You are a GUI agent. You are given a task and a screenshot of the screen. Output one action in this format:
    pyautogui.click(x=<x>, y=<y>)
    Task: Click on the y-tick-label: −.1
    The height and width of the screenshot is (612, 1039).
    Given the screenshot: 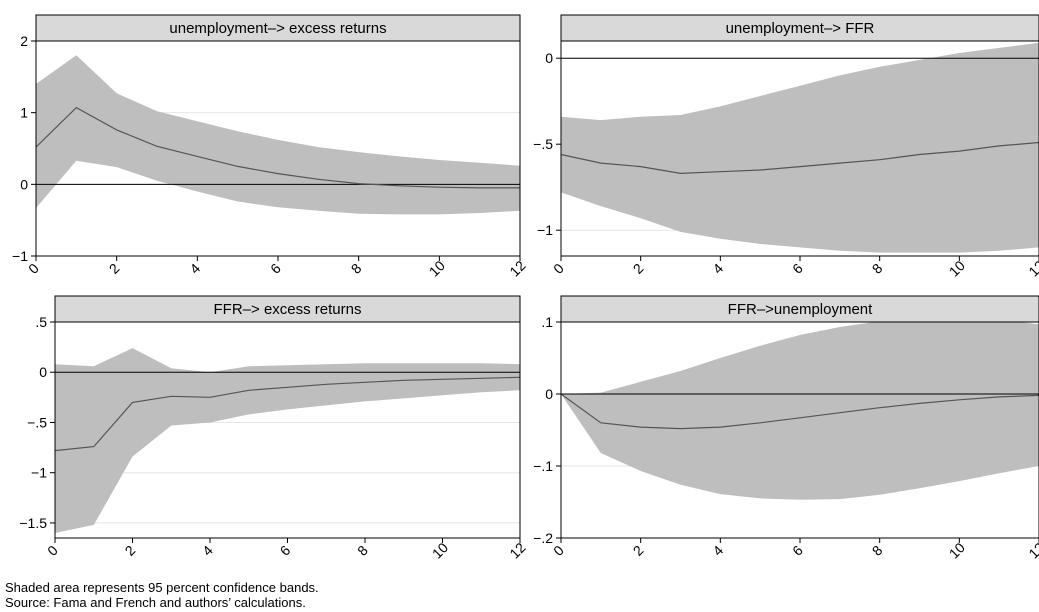 What is the action you would take?
    pyautogui.click(x=543, y=466)
    